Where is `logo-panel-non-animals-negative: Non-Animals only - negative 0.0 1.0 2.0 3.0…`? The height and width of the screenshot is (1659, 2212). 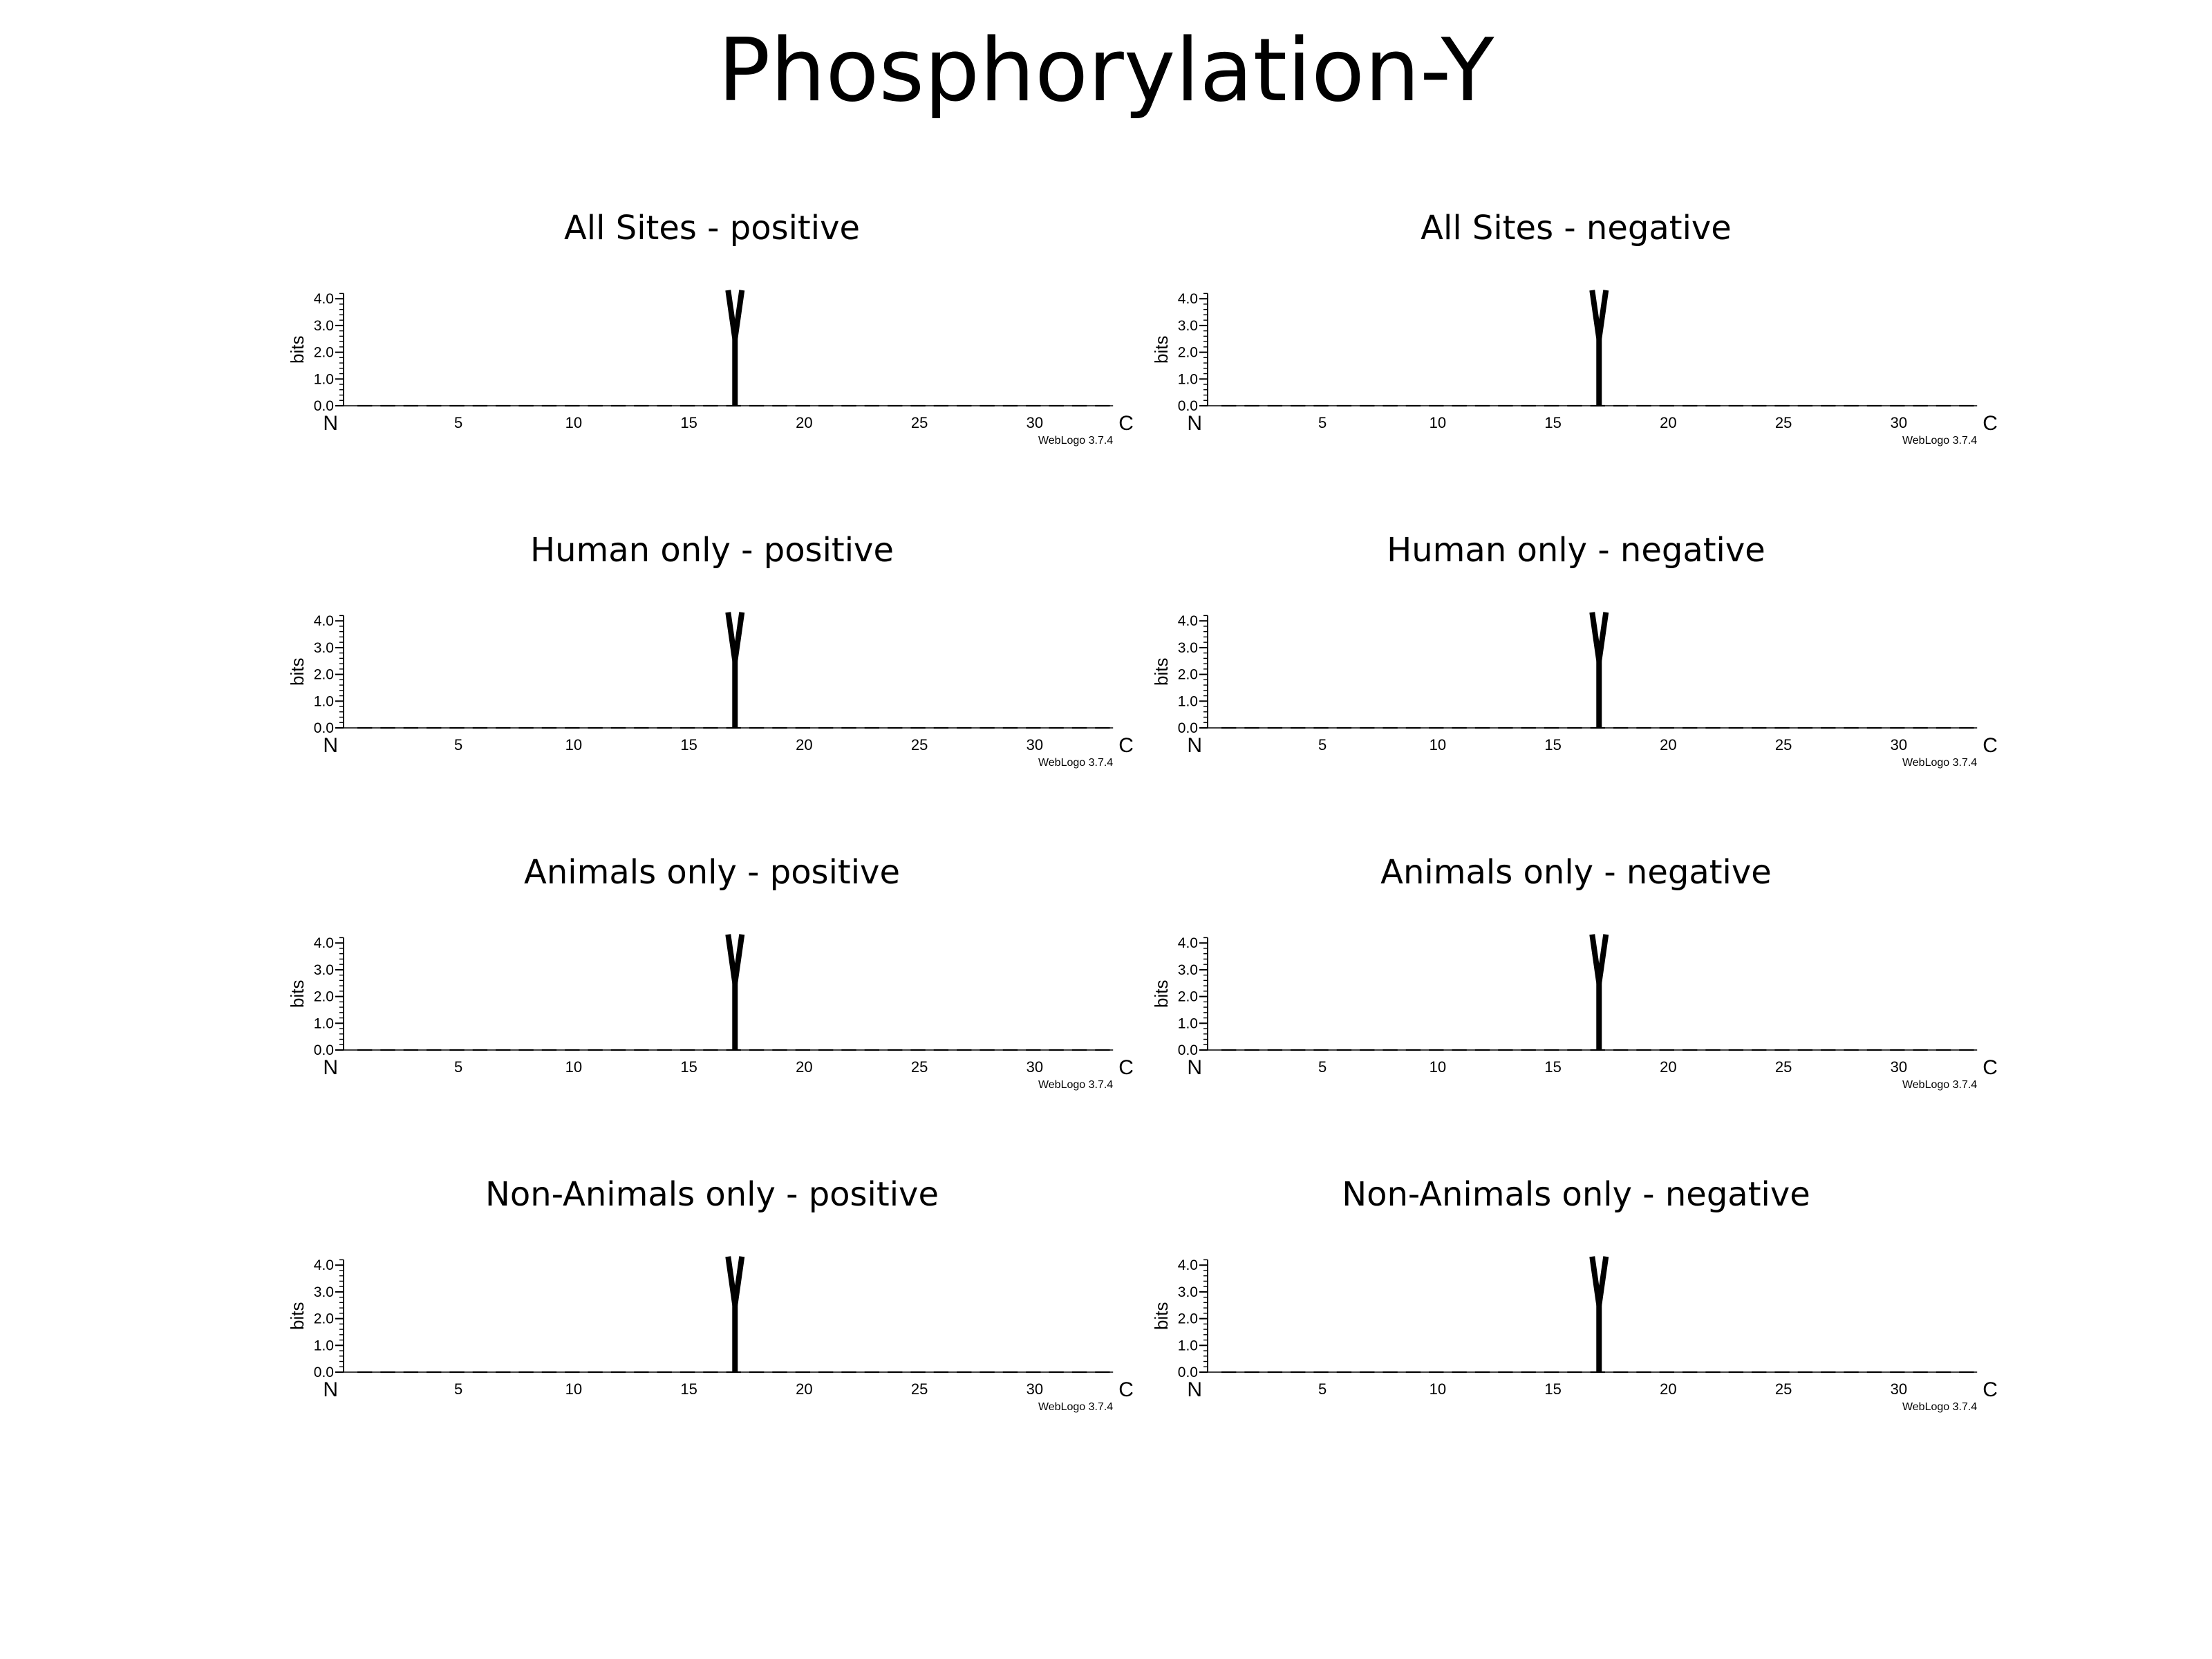
logo-panel-non-animals-negative: Non-Animals only - negative 0.0 1.0 2.0 3.0… is located at coordinates (1576, 1298).